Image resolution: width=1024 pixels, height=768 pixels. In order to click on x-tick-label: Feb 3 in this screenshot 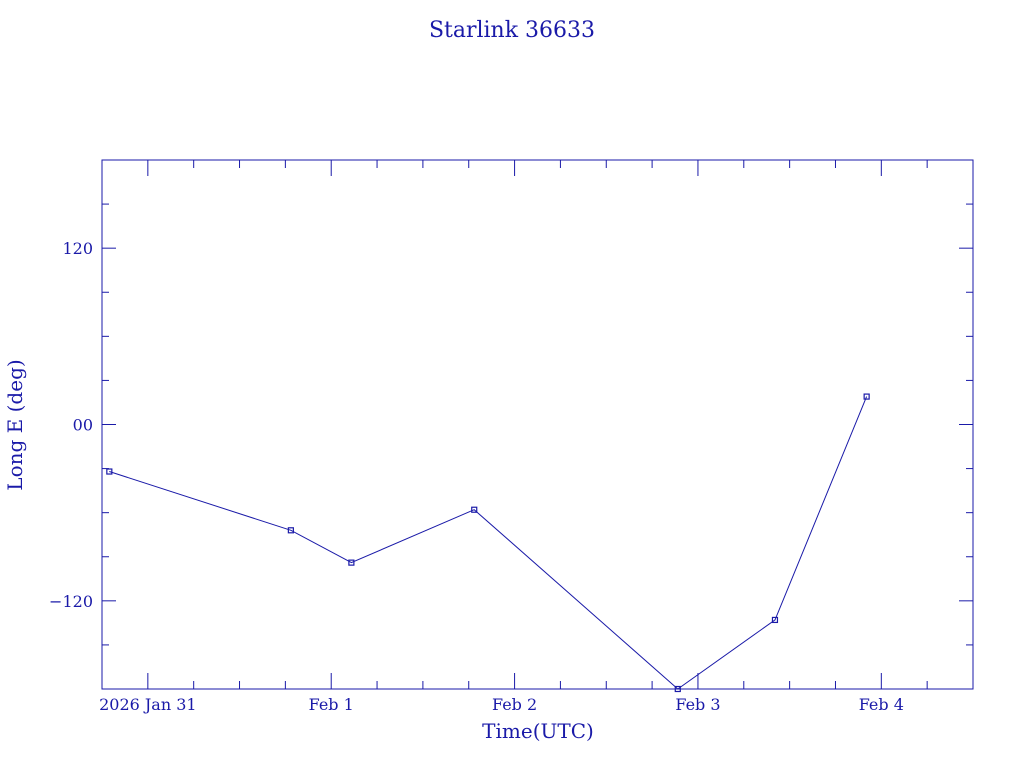, I will do `click(697, 704)`.